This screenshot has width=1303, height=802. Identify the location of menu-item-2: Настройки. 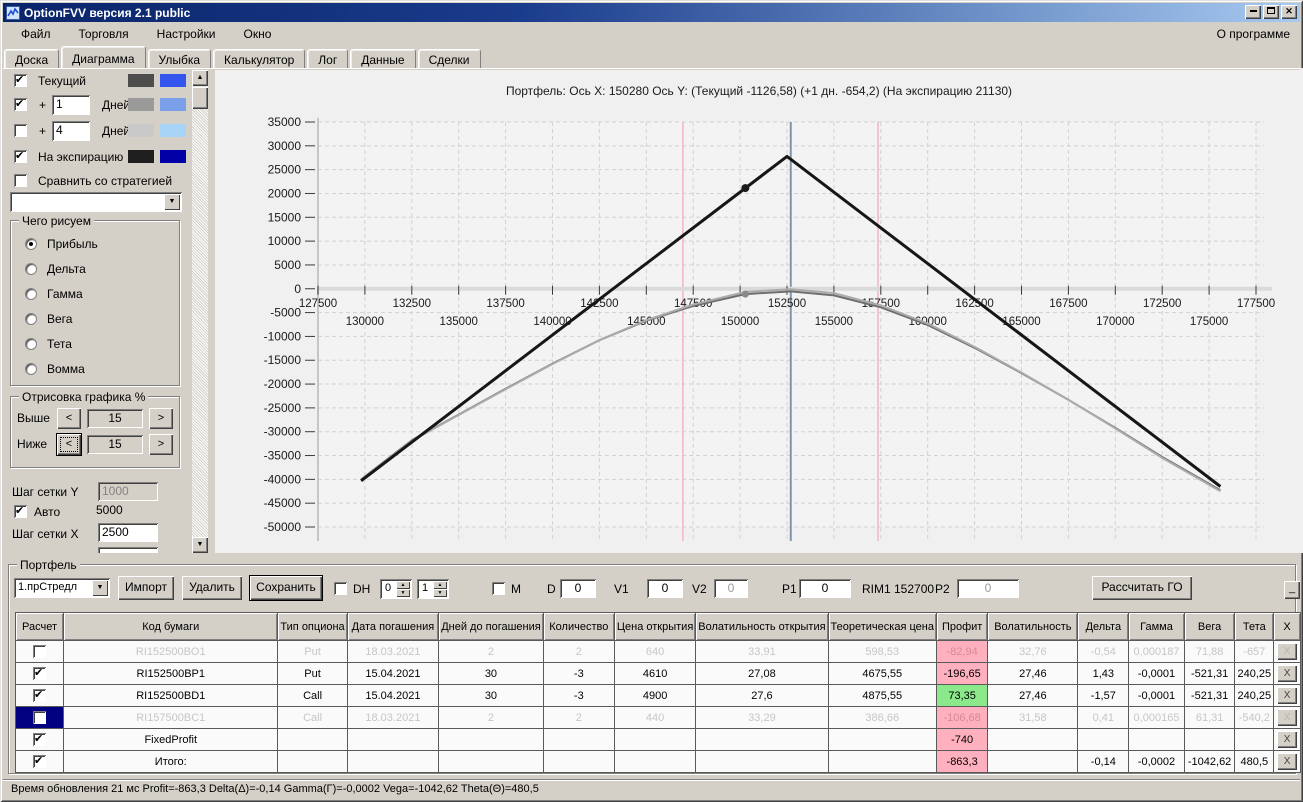
(186, 34).